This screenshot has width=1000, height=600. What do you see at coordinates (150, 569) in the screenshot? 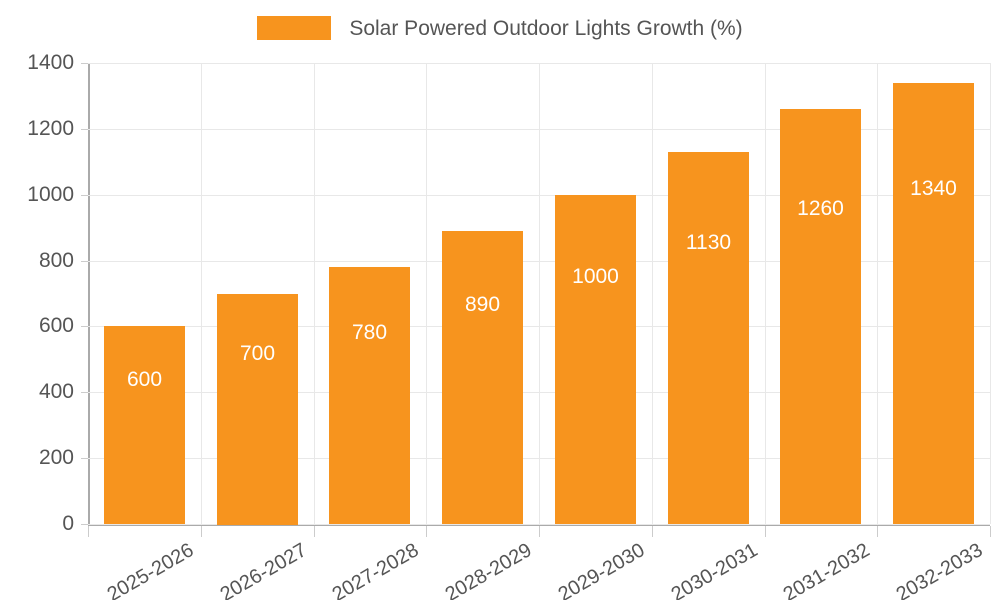
I see `x-tick-label: 2025-2026` at bounding box center [150, 569].